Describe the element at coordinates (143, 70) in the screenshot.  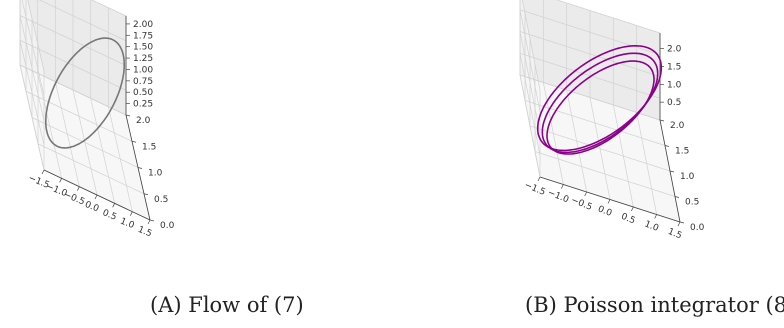
I see `z-tick-label: 1.00` at that location.